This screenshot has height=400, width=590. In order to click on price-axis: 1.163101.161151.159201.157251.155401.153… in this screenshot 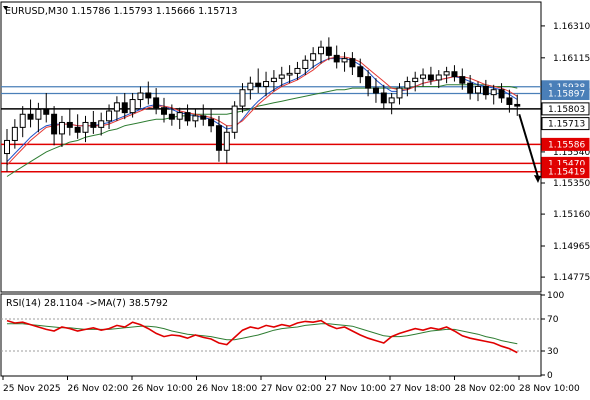, I will do `click(565, 152)`.